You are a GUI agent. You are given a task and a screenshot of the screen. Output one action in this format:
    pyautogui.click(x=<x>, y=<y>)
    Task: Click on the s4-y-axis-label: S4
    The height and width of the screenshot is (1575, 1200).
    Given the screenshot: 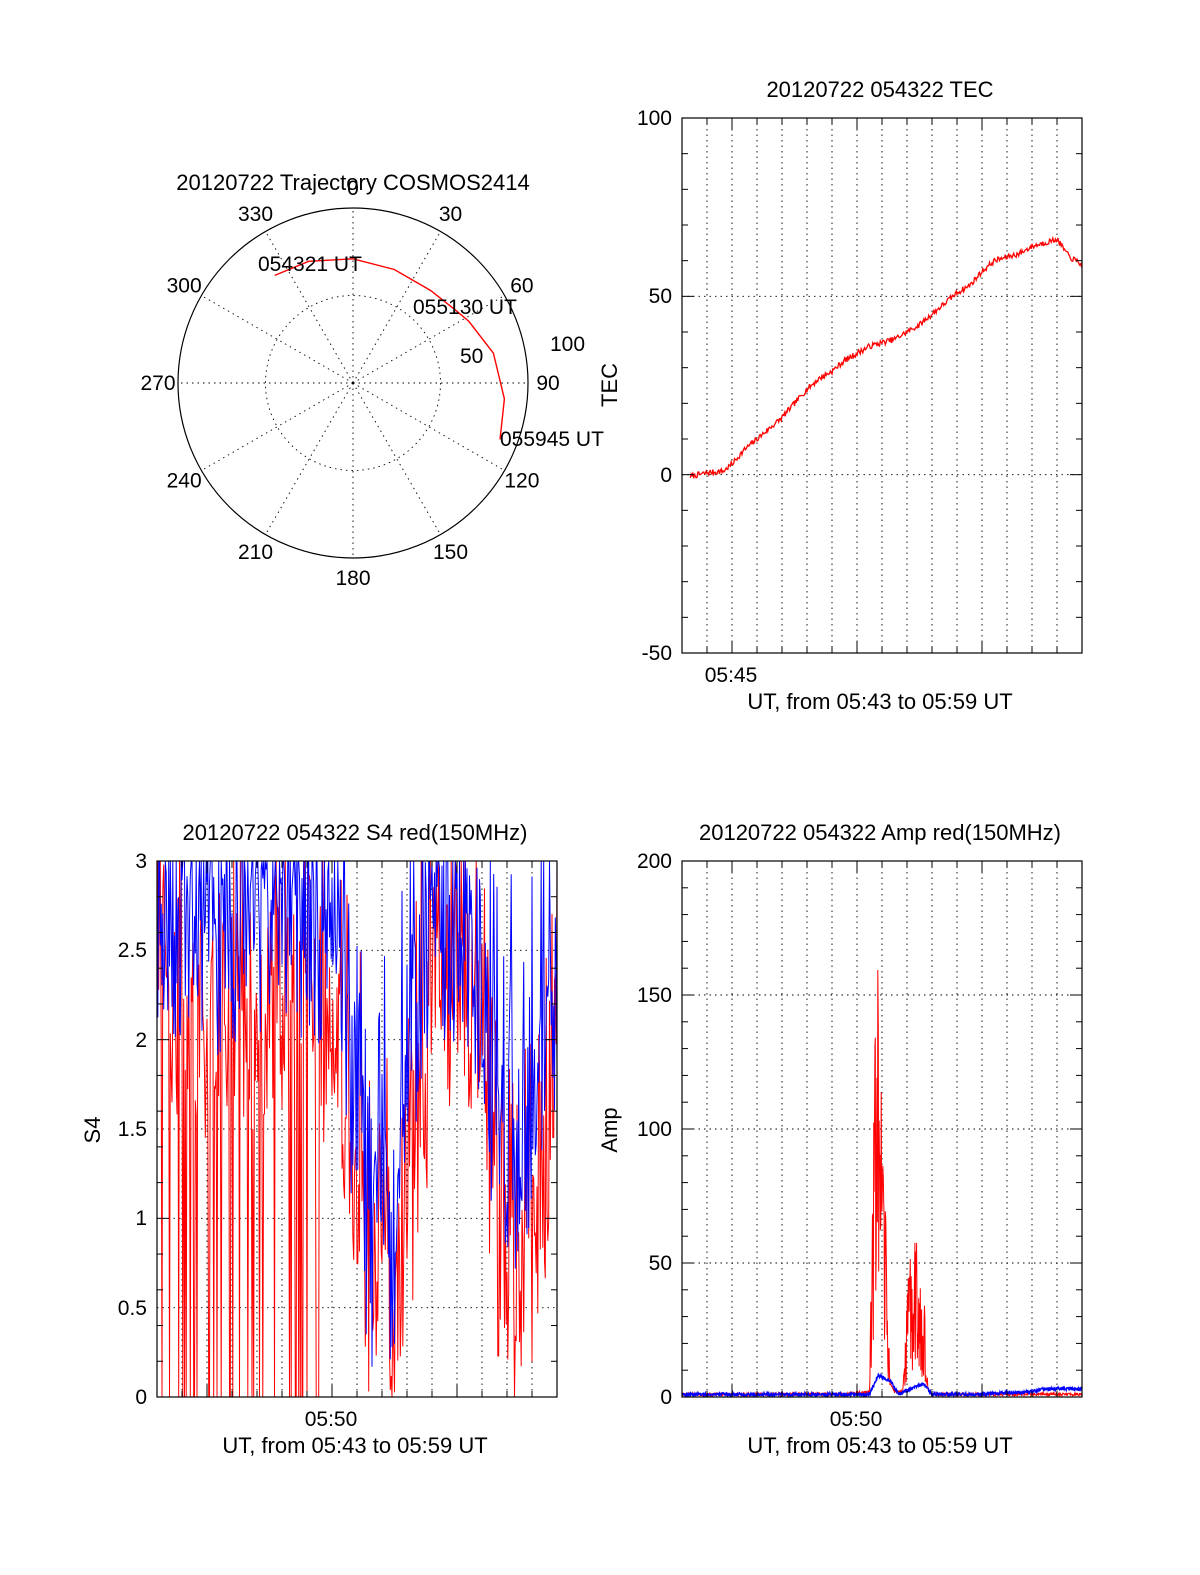 What is the action you would take?
    pyautogui.click(x=92, y=1130)
    